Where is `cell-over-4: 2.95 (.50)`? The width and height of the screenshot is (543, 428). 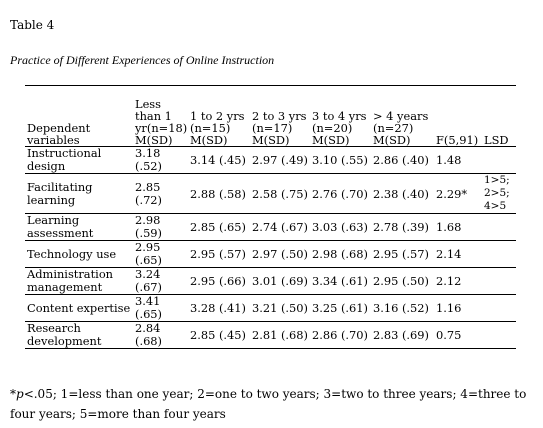
cell-over-4: 2.95 (.50) is located at coordinates (401, 281).